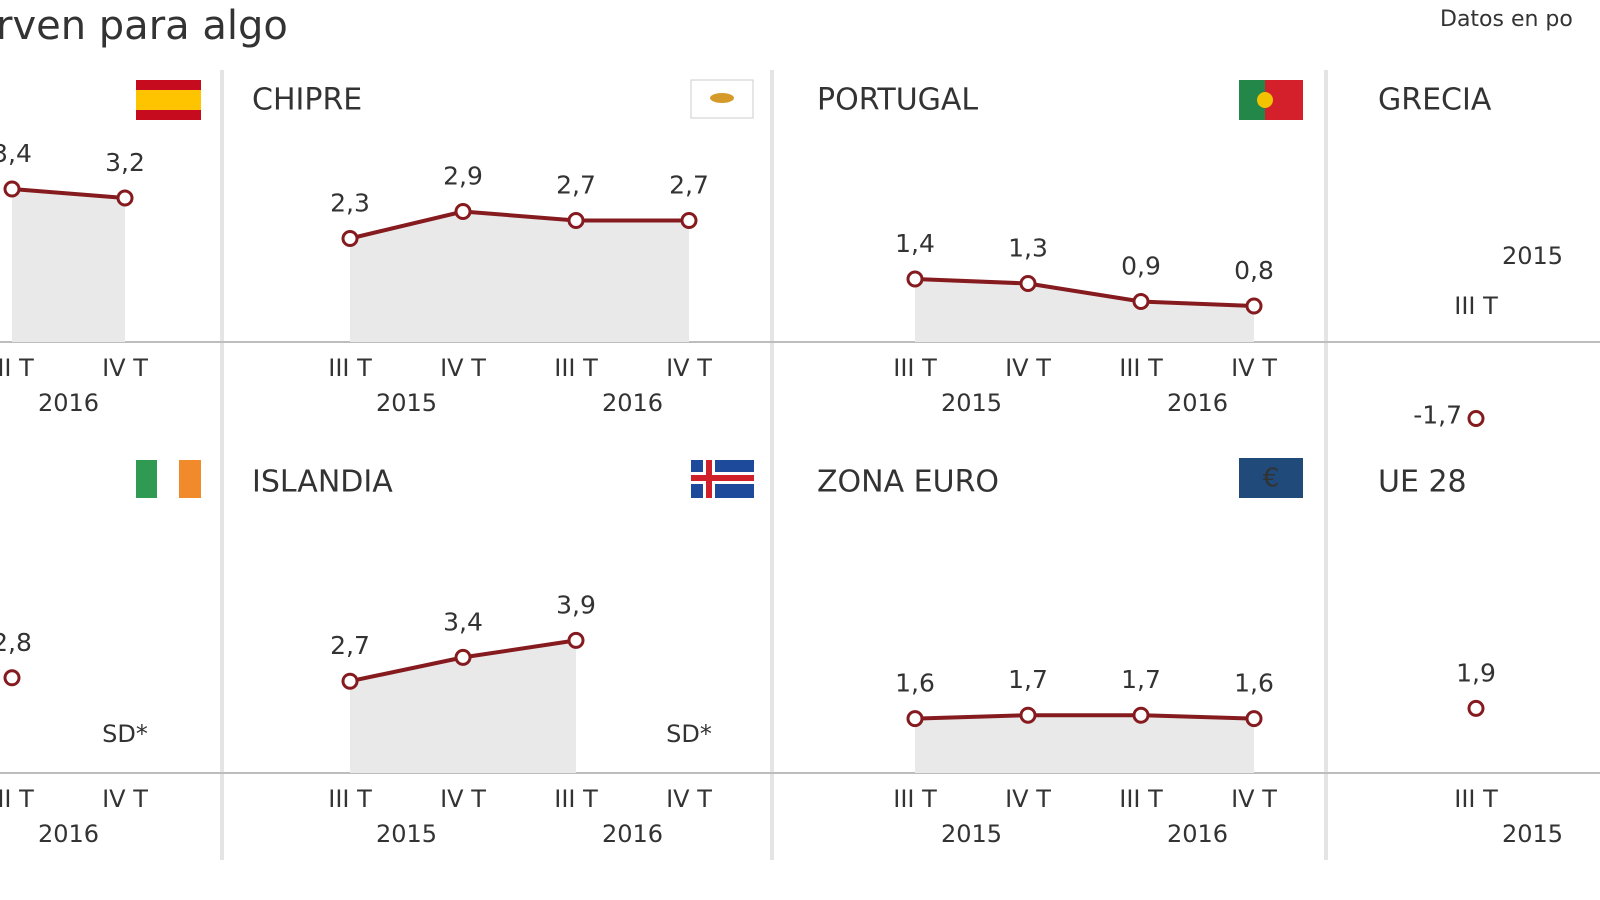 The height and width of the screenshot is (900, 1600). Describe the element at coordinates (1028, 248) in the screenshot. I see `value-label: 1,3` at that location.